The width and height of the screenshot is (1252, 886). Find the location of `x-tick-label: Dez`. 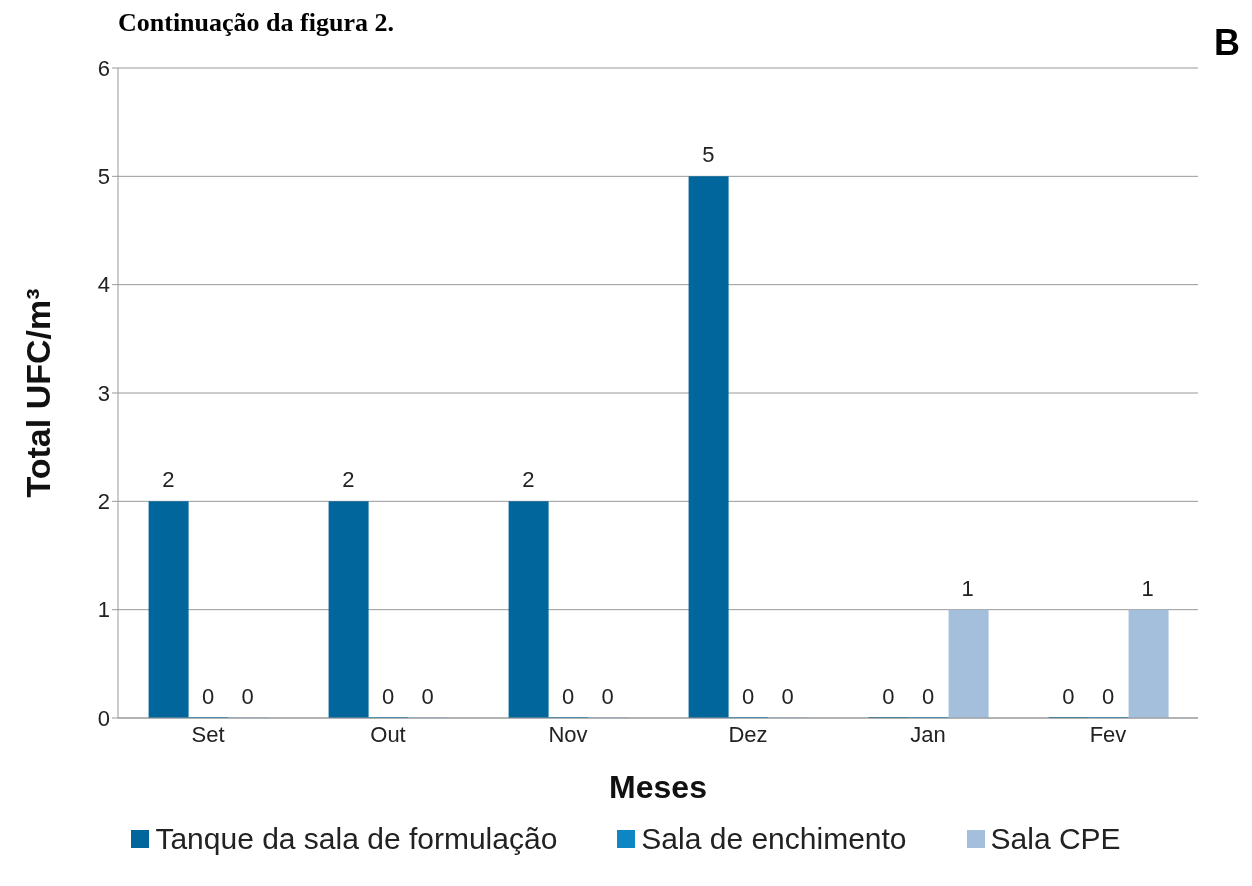

x-tick-label: Dez is located at coordinates (748, 734).